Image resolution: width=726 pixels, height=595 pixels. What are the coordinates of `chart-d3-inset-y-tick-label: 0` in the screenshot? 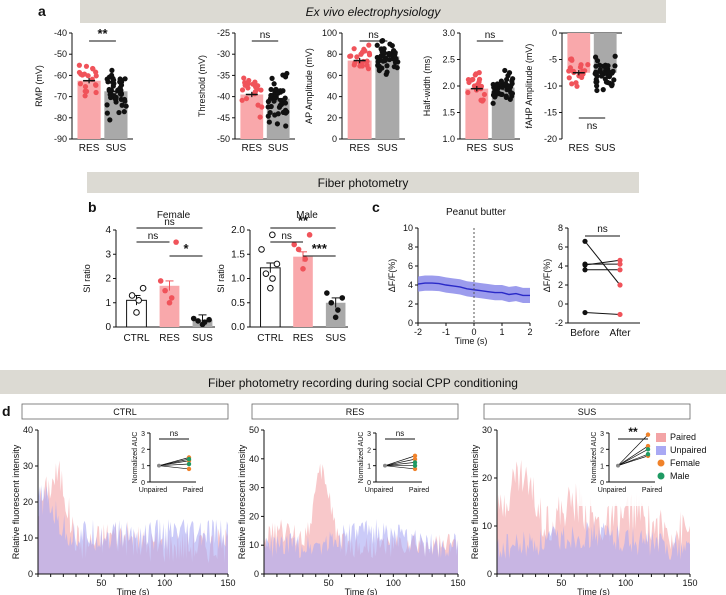 It's located at (602, 483).